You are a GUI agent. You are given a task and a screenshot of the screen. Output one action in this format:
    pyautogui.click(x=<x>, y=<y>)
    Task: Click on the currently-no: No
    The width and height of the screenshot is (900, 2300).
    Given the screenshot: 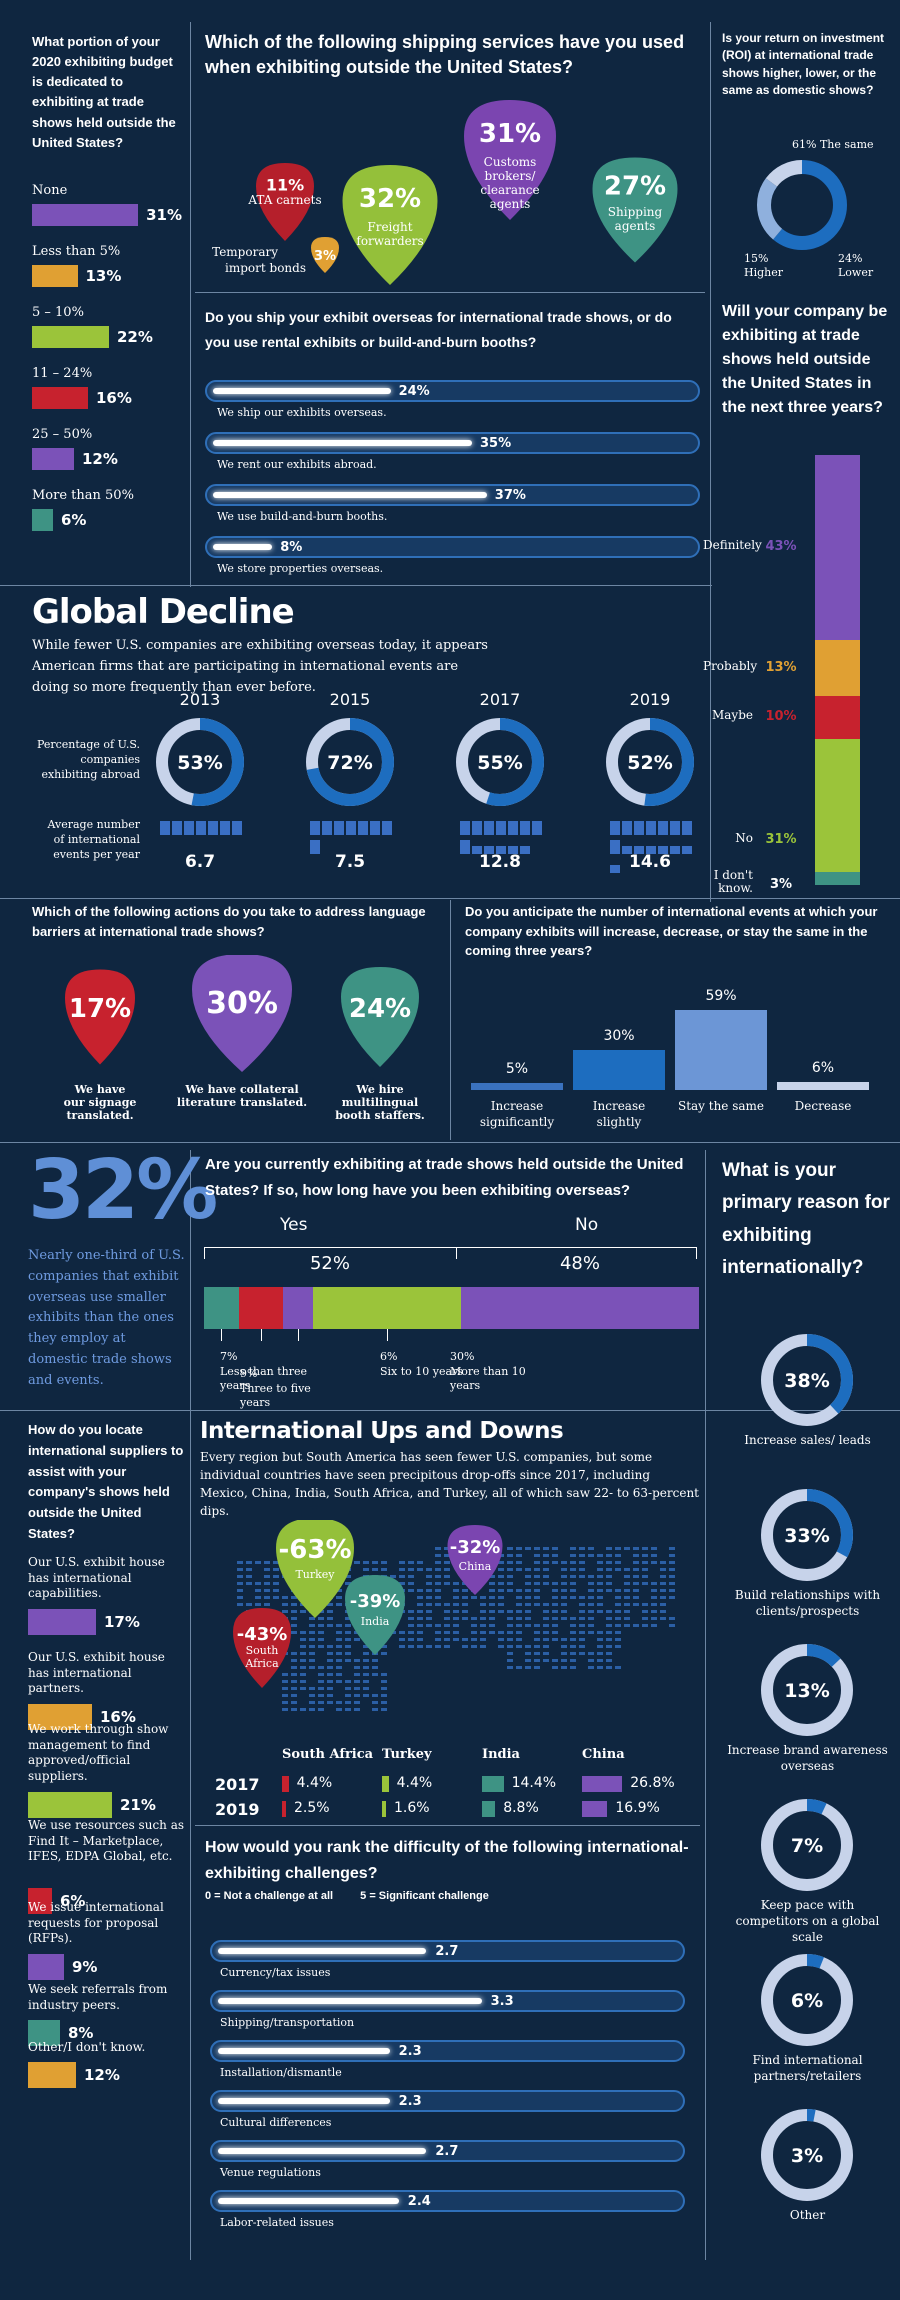 What is the action you would take?
    pyautogui.click(x=587, y=1225)
    